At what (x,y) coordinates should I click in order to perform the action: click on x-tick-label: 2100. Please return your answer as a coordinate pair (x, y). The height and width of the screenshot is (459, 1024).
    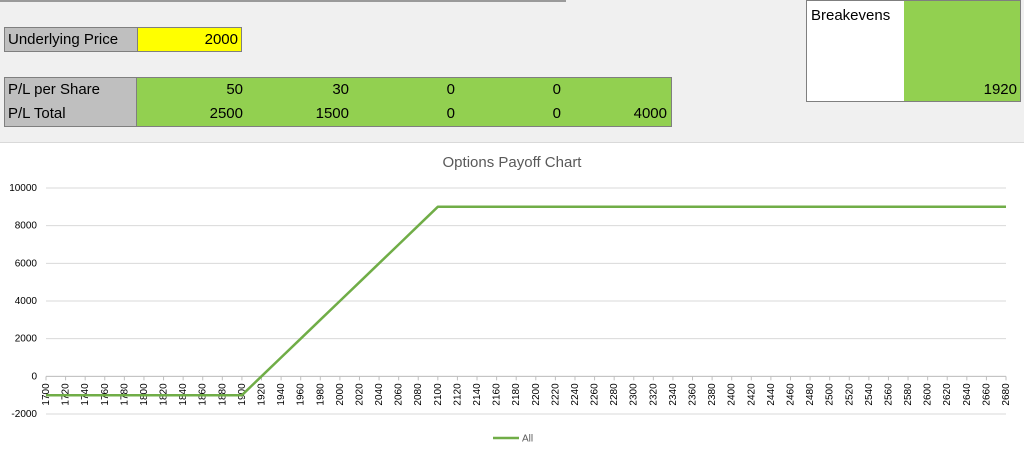
    Looking at the image, I should click on (438, 394).